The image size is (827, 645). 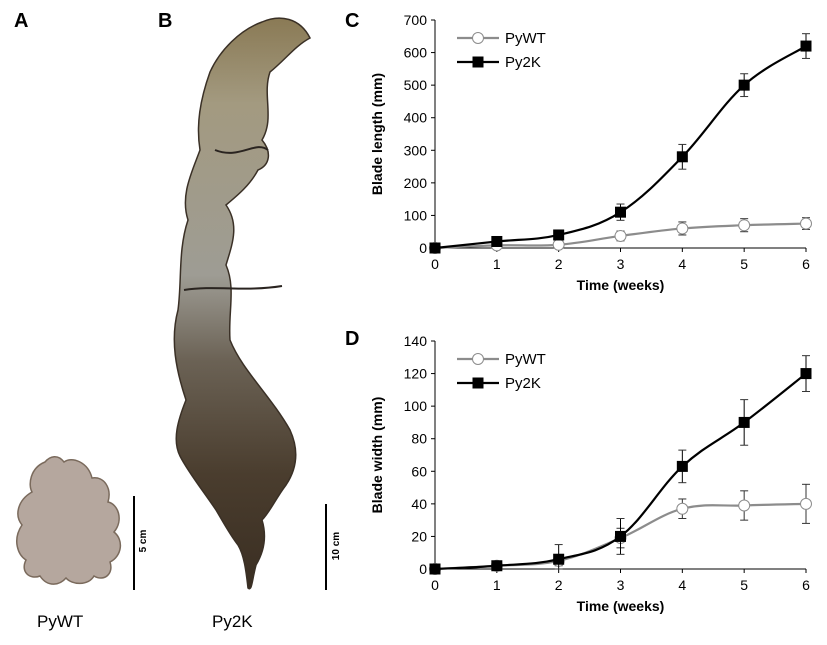 What do you see at coordinates (416, 341) in the screenshot?
I see `chart-d-y-tick-label: 140` at bounding box center [416, 341].